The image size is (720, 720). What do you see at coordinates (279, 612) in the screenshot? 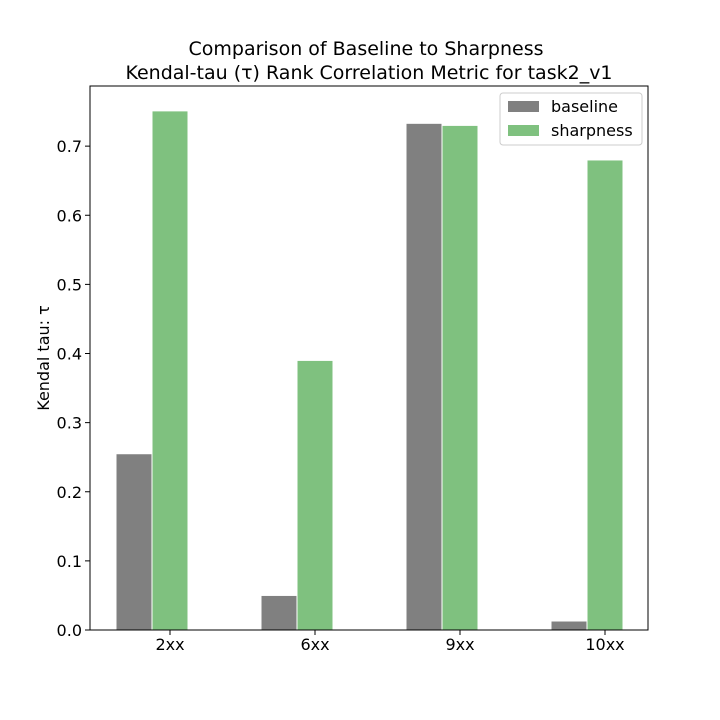
I see `bar-baseline-6xx` at bounding box center [279, 612].